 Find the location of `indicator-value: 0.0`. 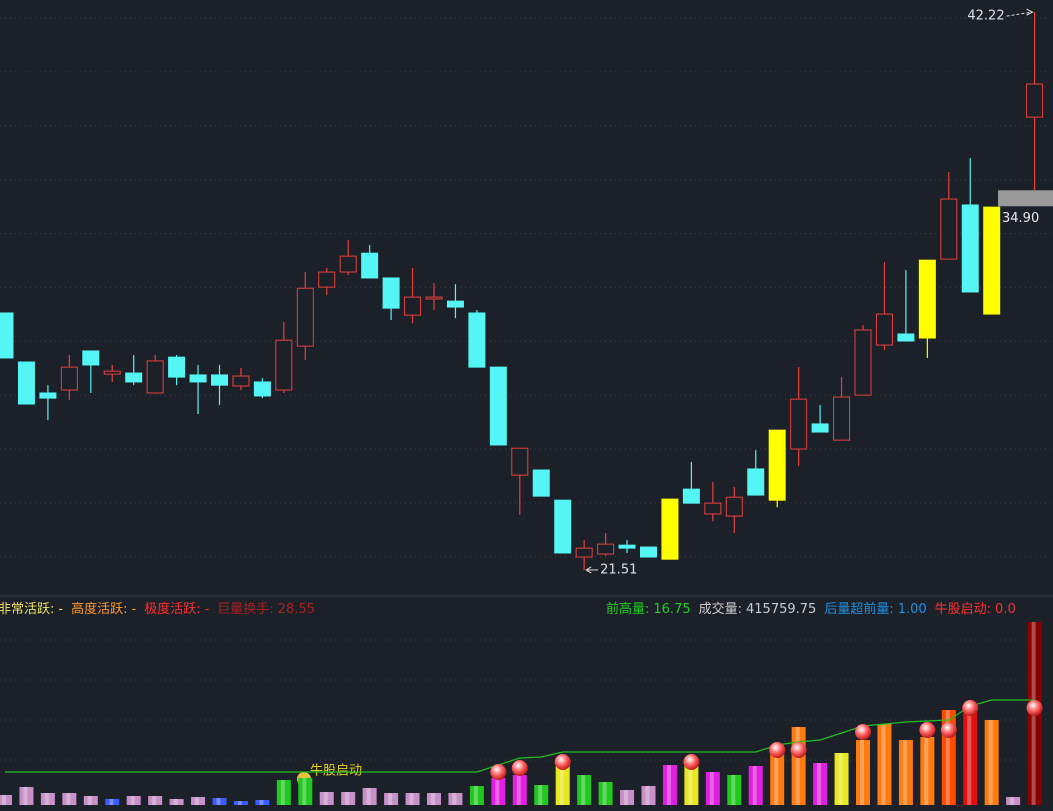

indicator-value: 0.0 is located at coordinates (1005, 609).